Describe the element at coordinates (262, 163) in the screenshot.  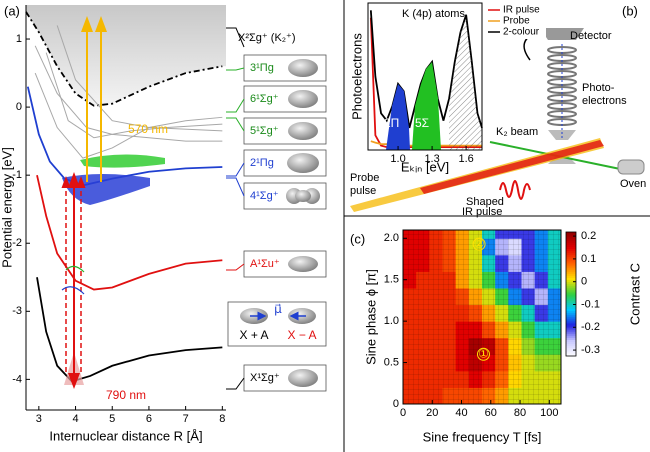
I see `state-label: 2¹Πg` at that location.